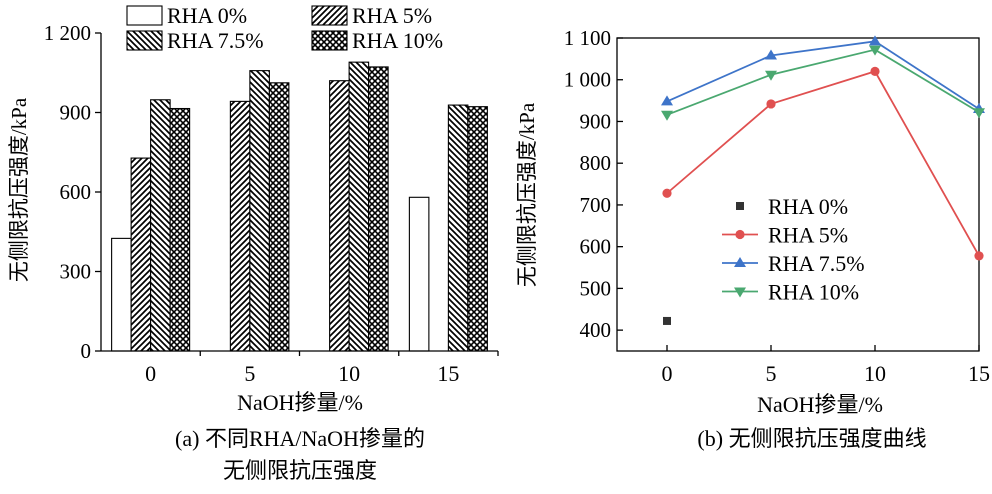  Describe the element at coordinates (249, 373) in the screenshot. I see `panel-a-x-tick-label: 5` at that location.